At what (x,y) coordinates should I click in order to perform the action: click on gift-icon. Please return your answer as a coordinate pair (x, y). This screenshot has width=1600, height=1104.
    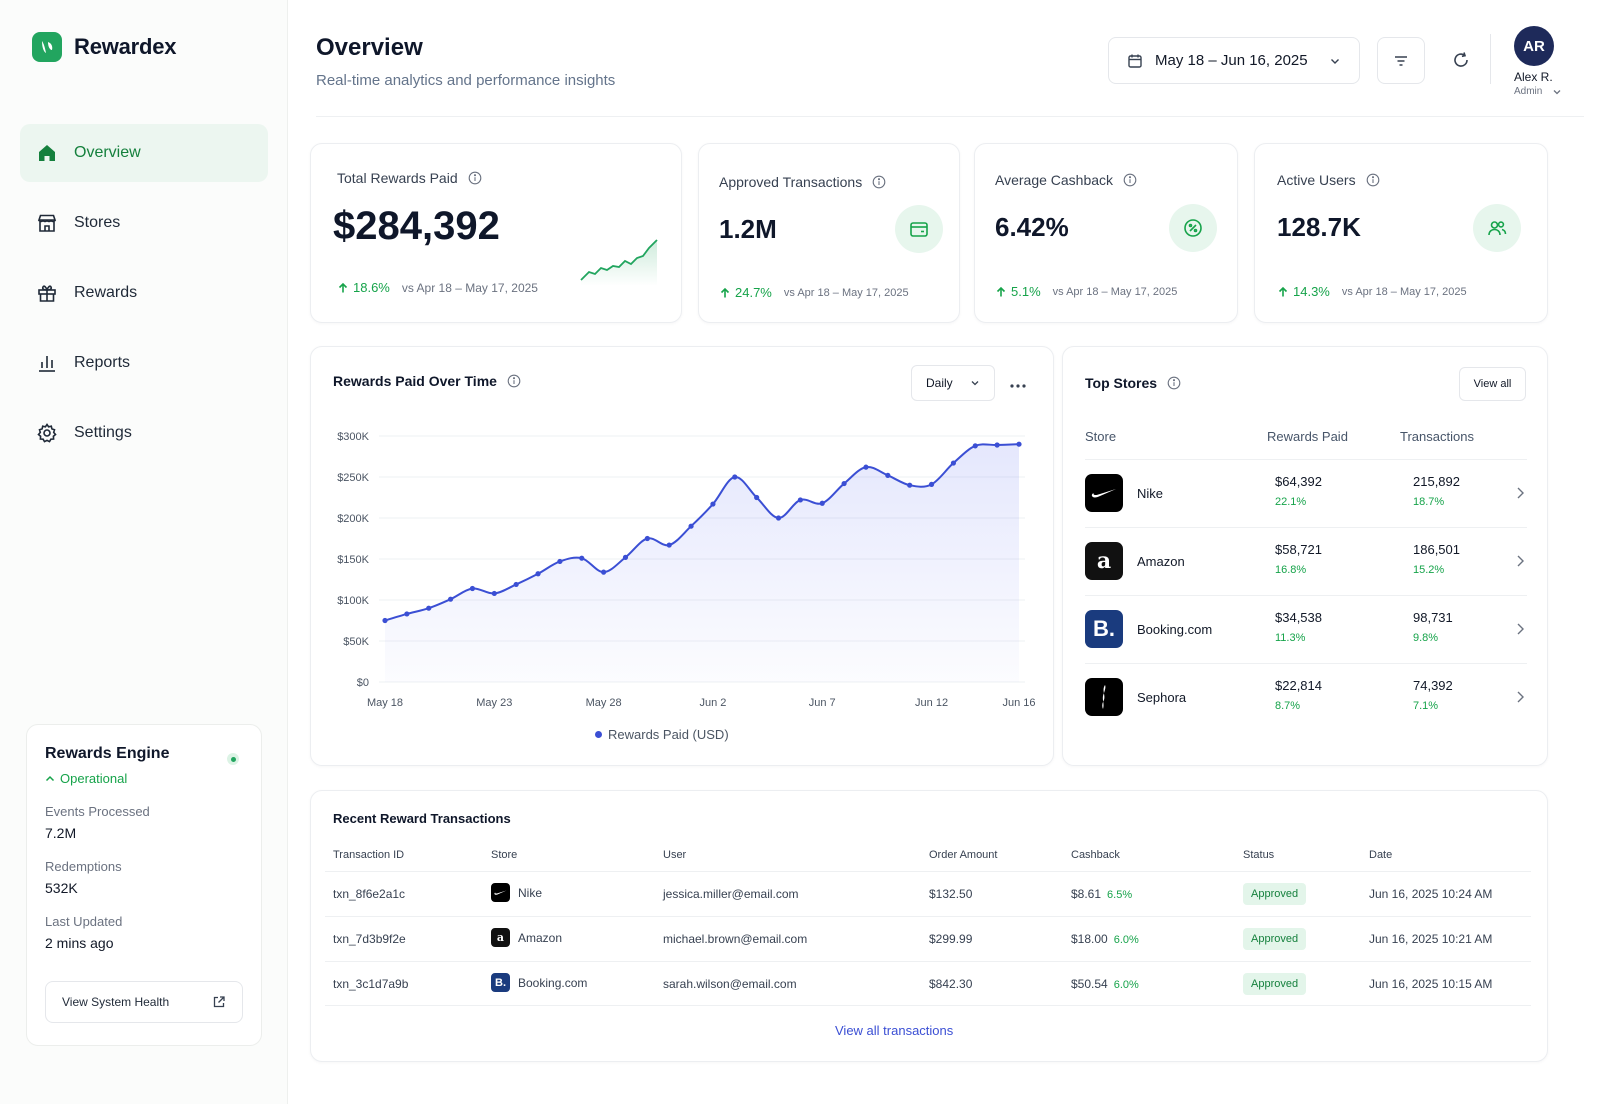
    Looking at the image, I should click on (47, 293).